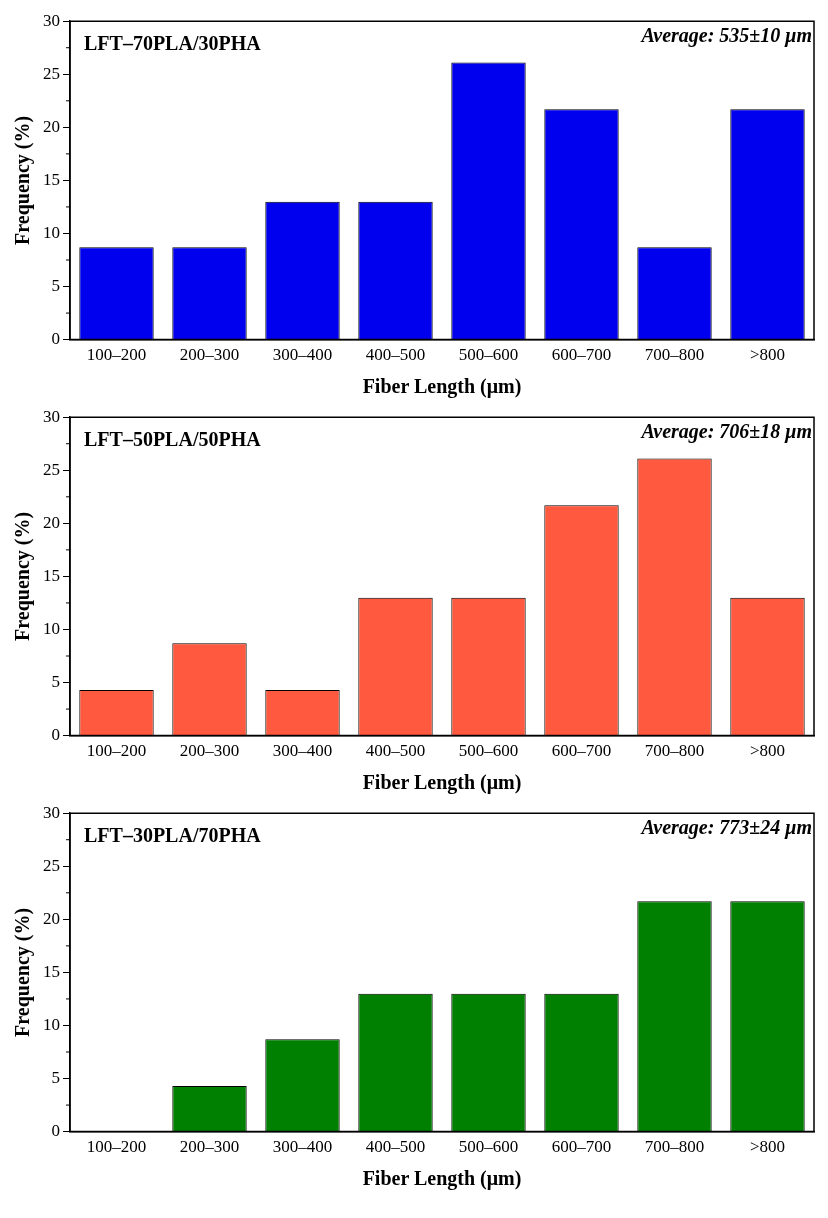 This screenshot has width=828, height=1218. What do you see at coordinates (725, 36) in the screenshot?
I see `annotation: Average: 535±10 μm` at bounding box center [725, 36].